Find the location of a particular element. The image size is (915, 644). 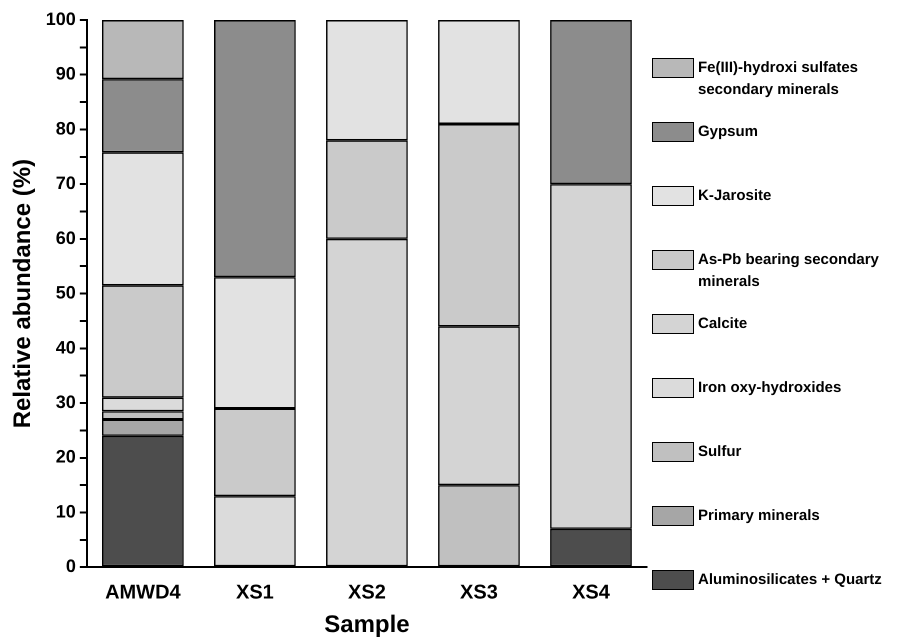

legend-label: Aluminosilicates + Quartz is located at coordinates (790, 580).